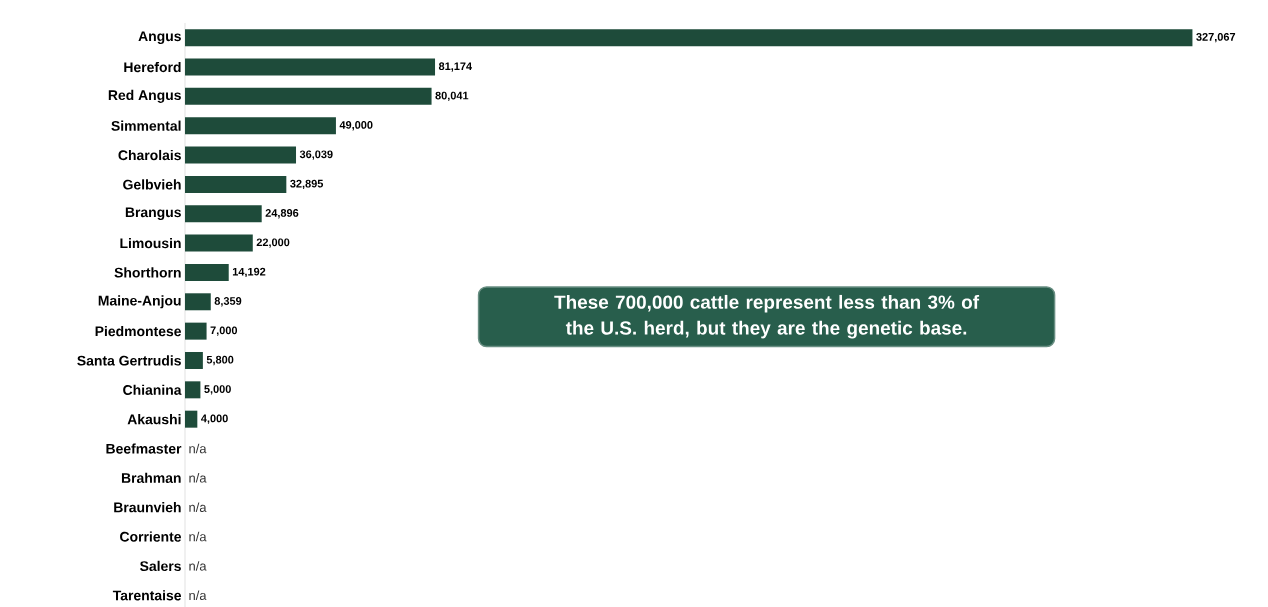 This screenshot has height=607, width=1268. What do you see at coordinates (307, 184) in the screenshot?
I see `data-label: 32,895` at bounding box center [307, 184].